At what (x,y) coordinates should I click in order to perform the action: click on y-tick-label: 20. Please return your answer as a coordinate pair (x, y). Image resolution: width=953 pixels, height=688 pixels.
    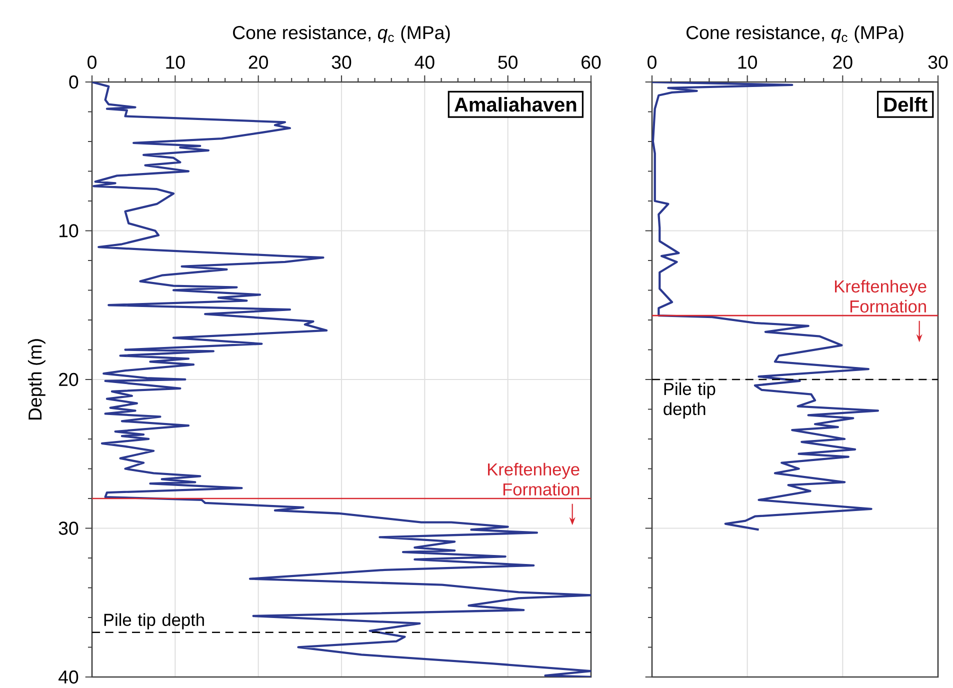
    Looking at the image, I should click on (68, 379).